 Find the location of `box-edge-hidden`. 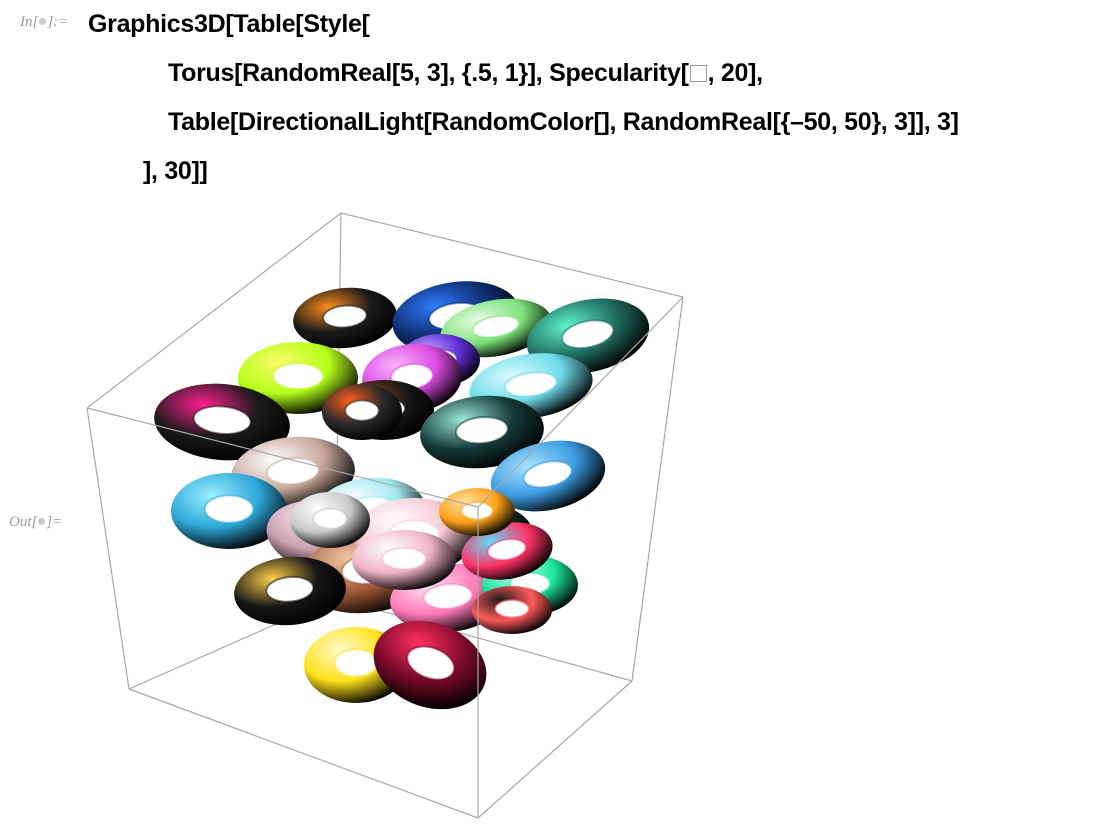

box-edge-hidden is located at coordinates (483, 639).